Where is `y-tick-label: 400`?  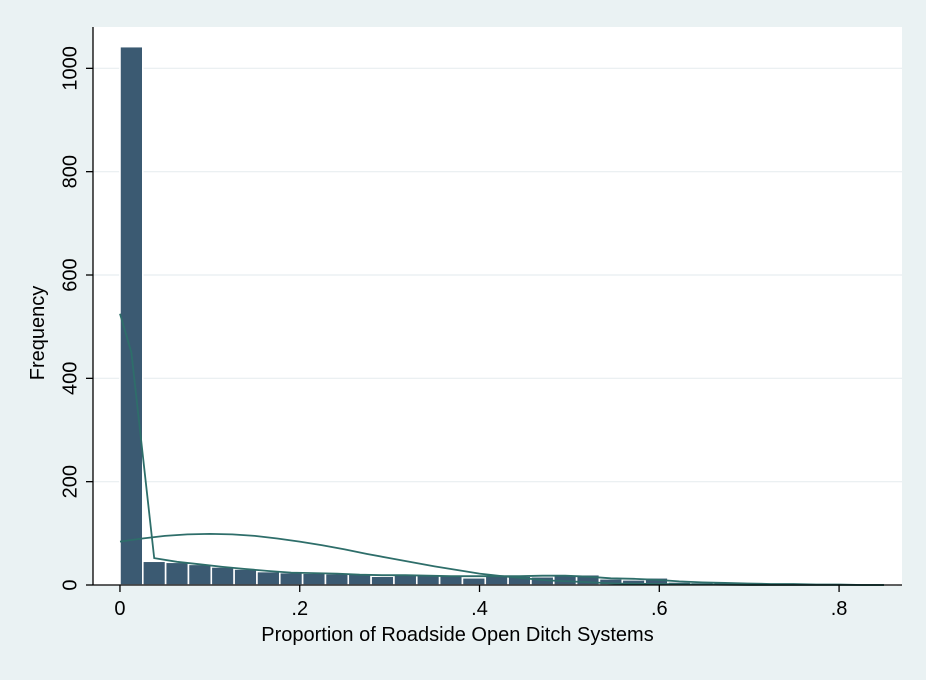 y-tick-label: 400 is located at coordinates (70, 378).